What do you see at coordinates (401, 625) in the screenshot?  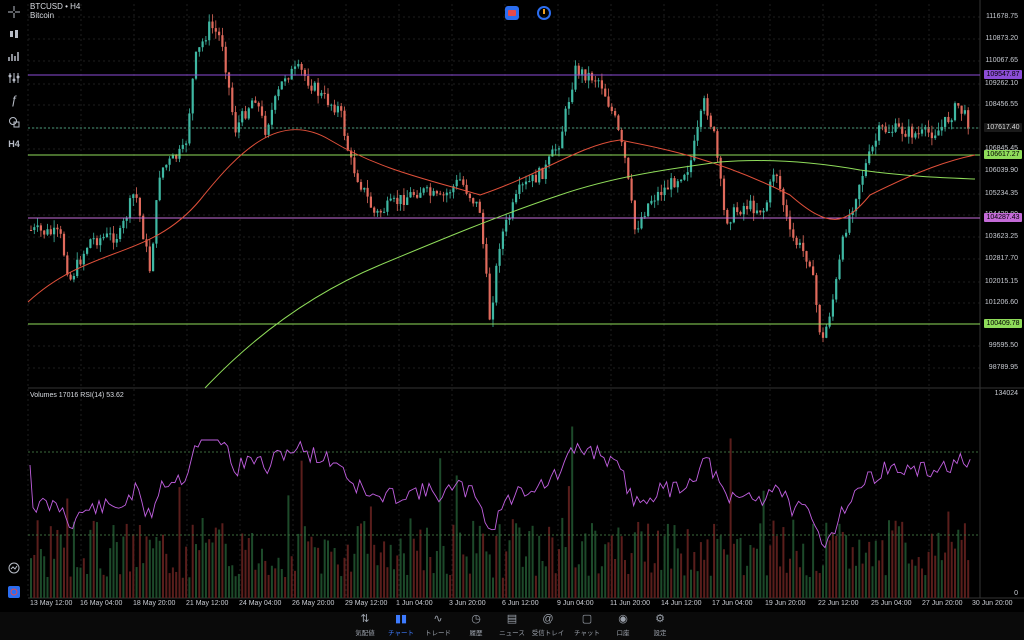 I see `nav-chart: ▮▮ チャート` at bounding box center [401, 625].